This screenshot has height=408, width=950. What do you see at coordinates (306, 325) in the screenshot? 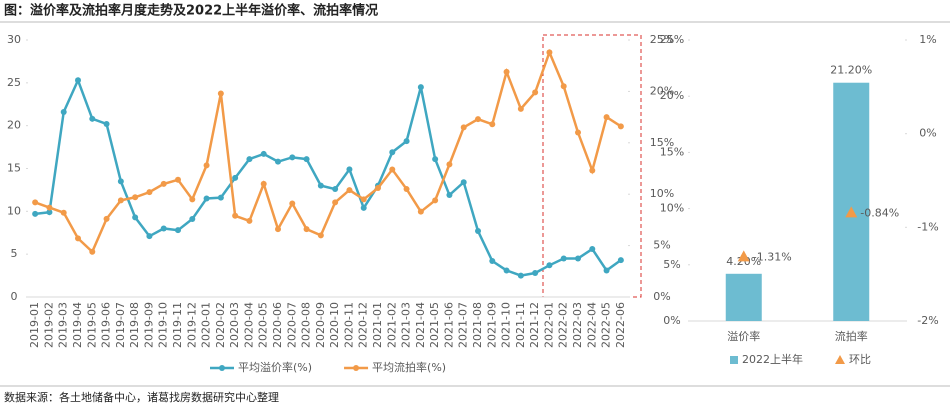
I see `x-tick-label: 2020-08` at bounding box center [306, 325].